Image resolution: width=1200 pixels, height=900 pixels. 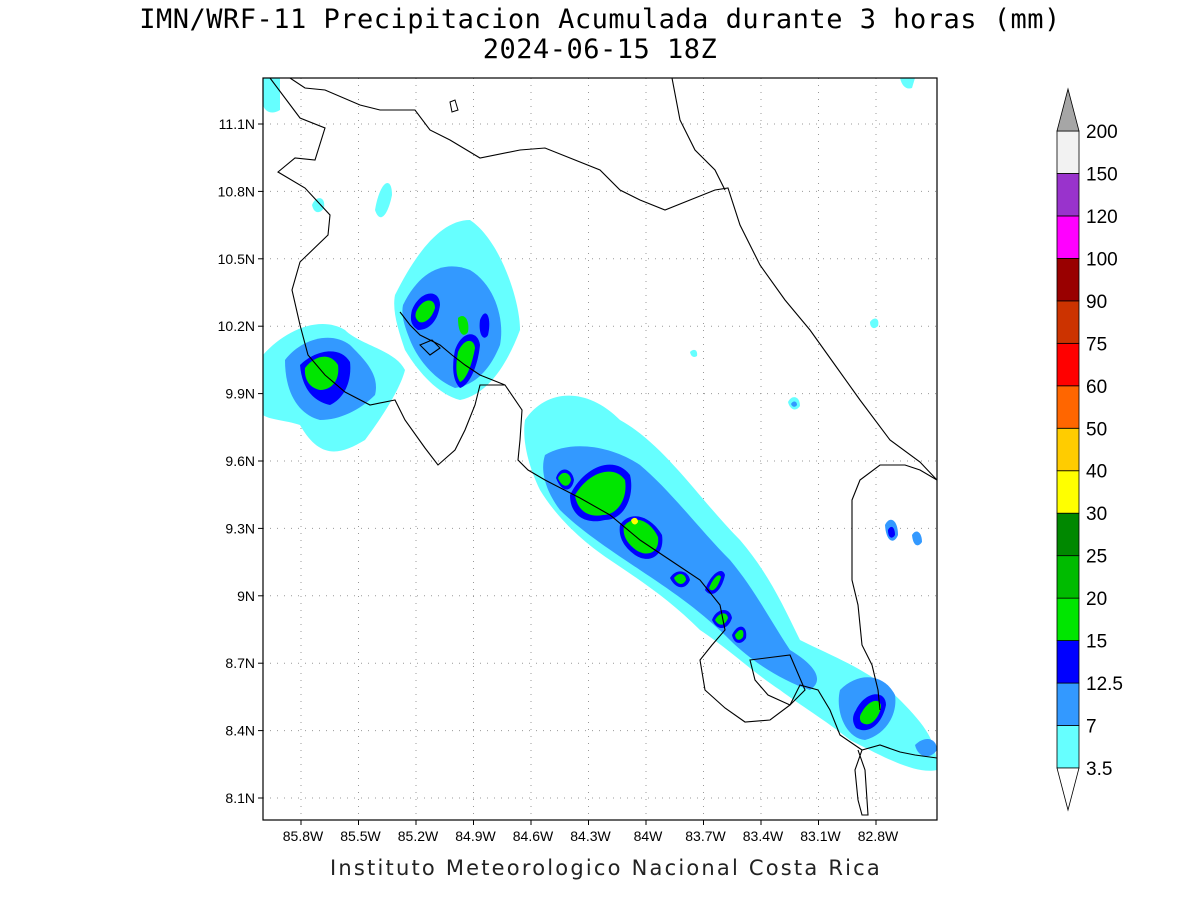 I want to click on colorbar-high-arrow, so click(x=1068, y=109).